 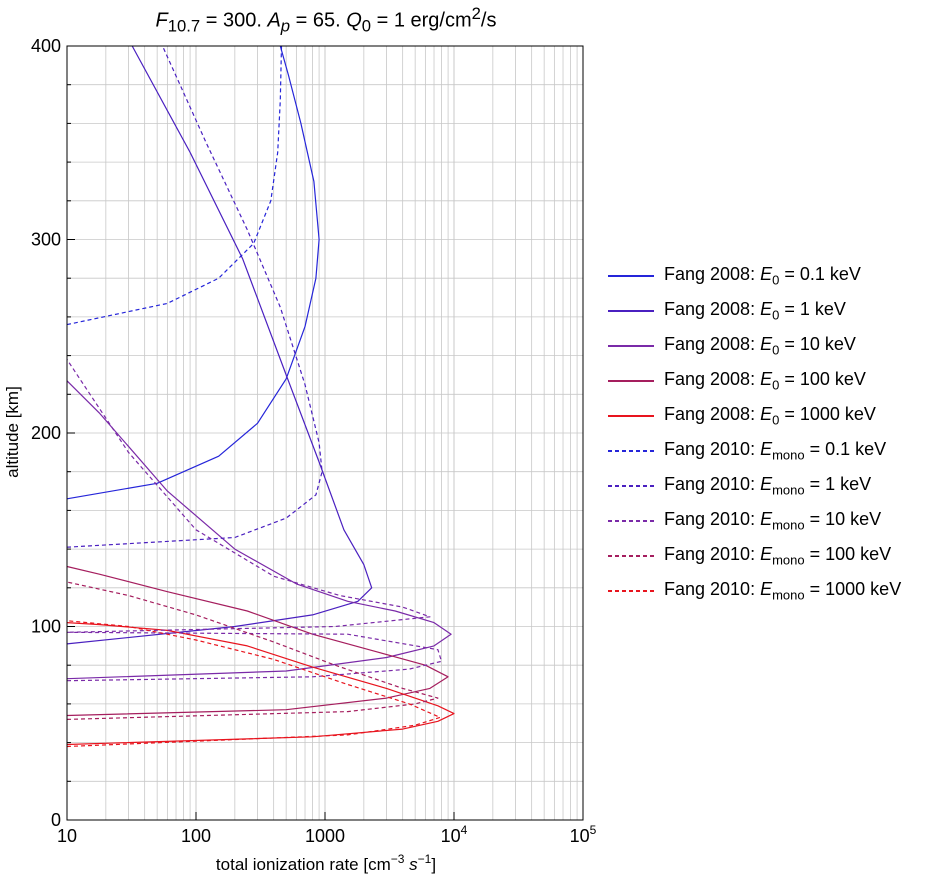 I want to click on legend-item: Fang 2010: Emono = 100 keV, so click(x=768, y=556).